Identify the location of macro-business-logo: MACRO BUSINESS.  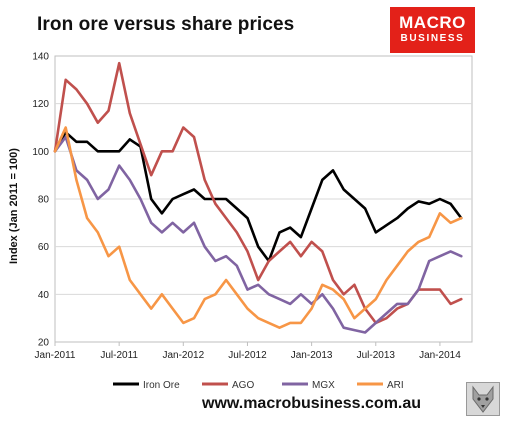
(432, 30).